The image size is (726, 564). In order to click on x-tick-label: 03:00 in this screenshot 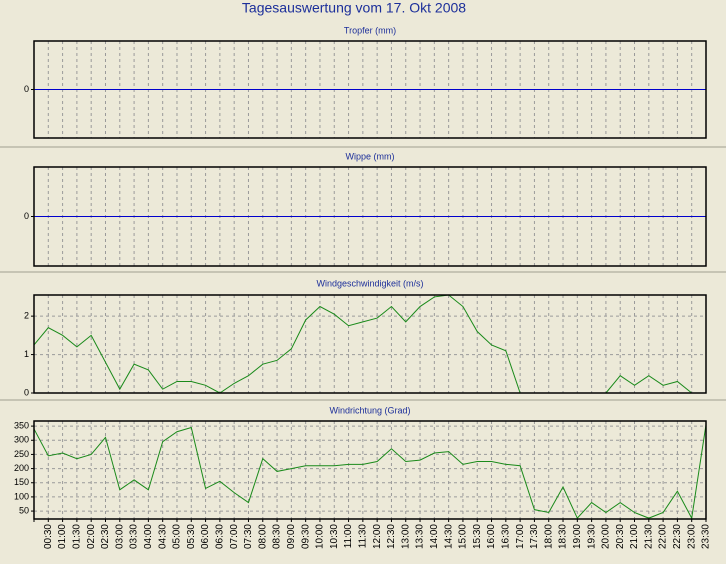, I will do `click(119, 536)`.